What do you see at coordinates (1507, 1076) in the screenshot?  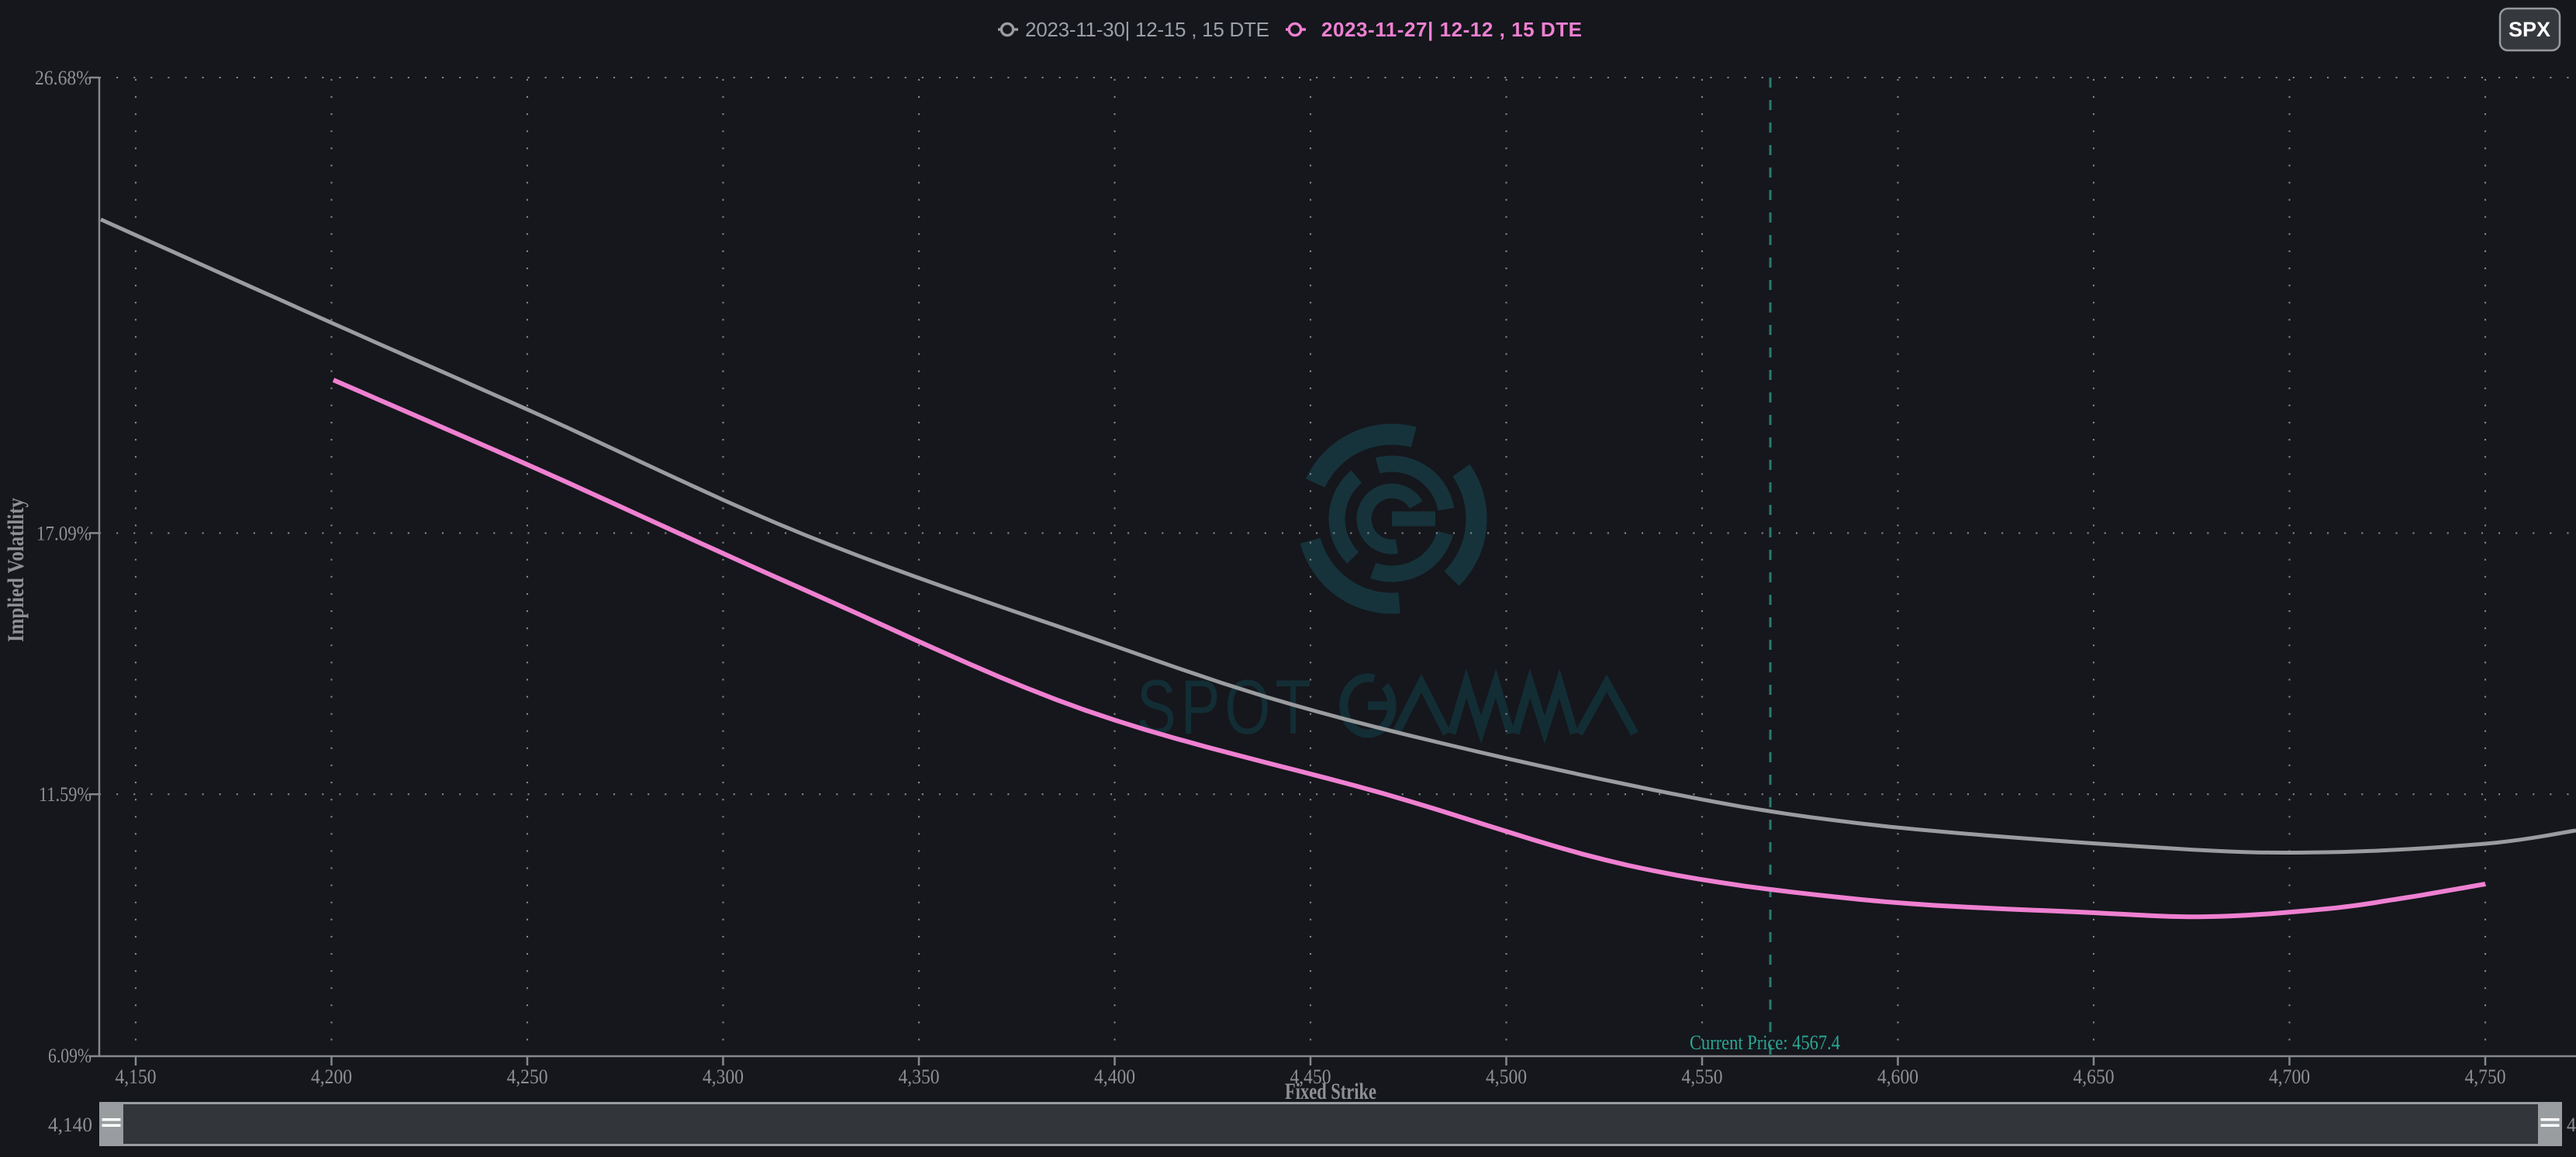 I see `svg-text: 4,500` at bounding box center [1507, 1076].